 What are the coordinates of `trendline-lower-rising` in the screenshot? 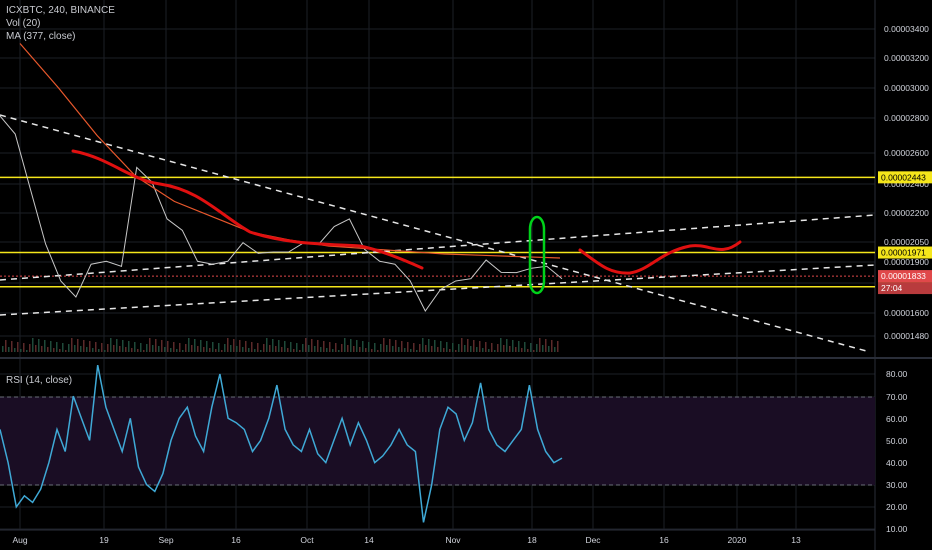 It's located at (438, 290).